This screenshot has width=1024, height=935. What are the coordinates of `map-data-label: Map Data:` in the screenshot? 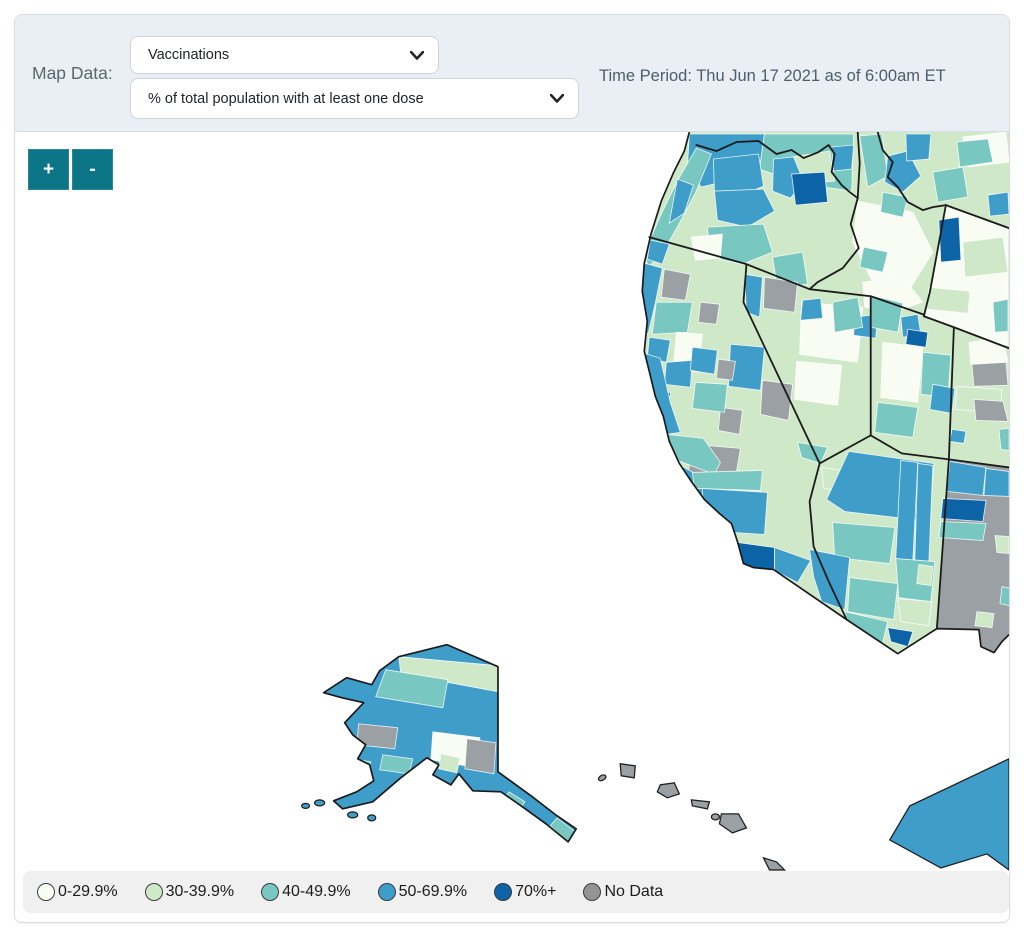 It's located at (72, 73).